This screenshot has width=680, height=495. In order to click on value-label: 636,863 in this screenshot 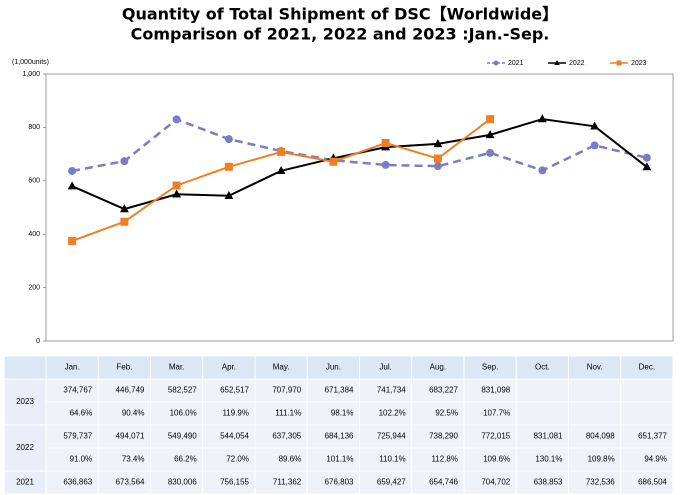, I will do `click(77, 482)`.